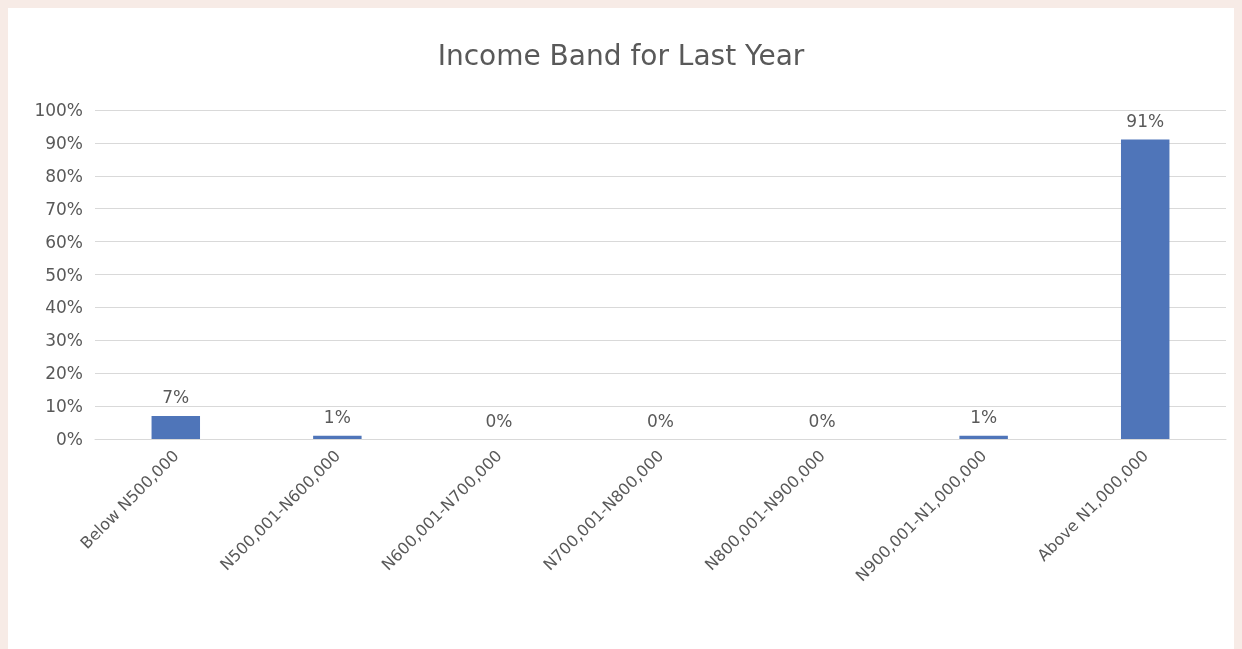 The height and width of the screenshot is (649, 1242). Describe the element at coordinates (64, 373) in the screenshot. I see `y-tick-label: 20%` at that location.